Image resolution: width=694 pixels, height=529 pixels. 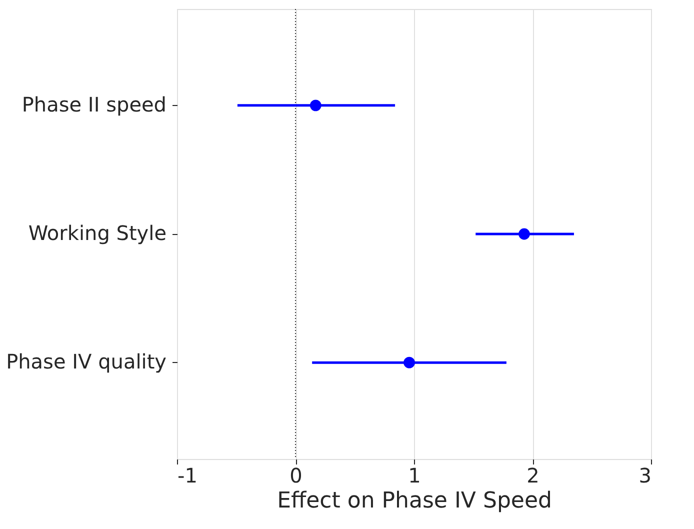 I want to click on x-tick-label: 0, so click(x=296, y=476).